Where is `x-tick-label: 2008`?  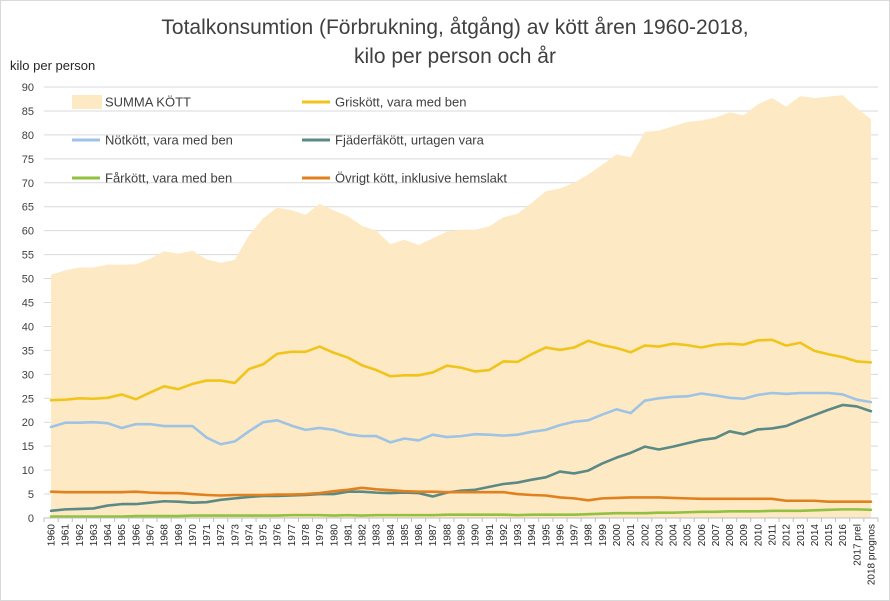 x-tick-label: 2008 is located at coordinates (730, 535).